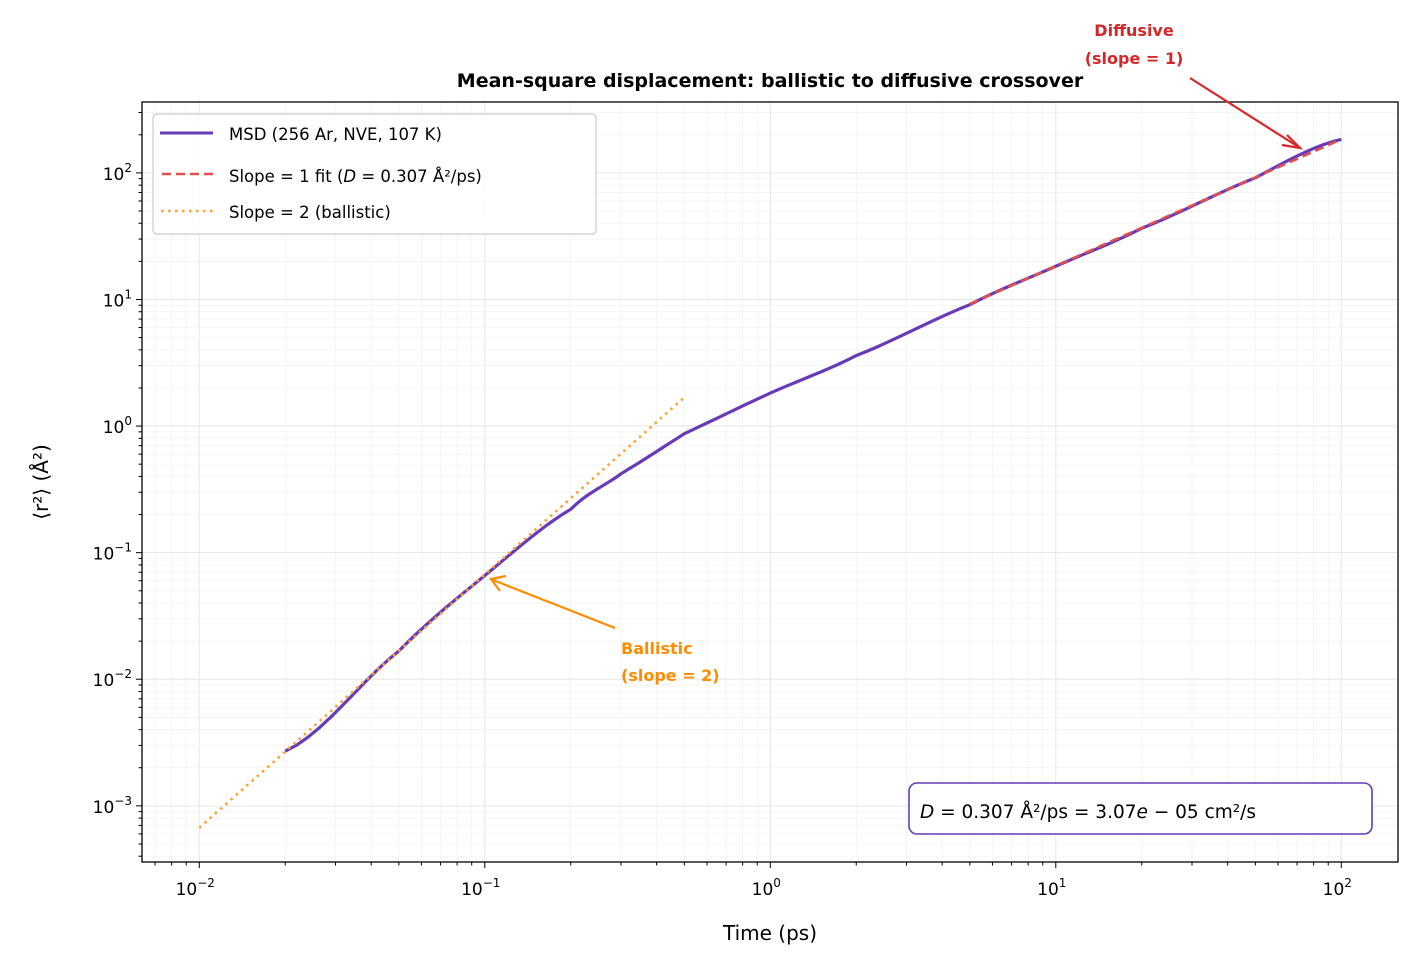  Describe the element at coordinates (670, 675) in the screenshot. I see `annotation-ballistic-line2: (slope = 2)` at that location.